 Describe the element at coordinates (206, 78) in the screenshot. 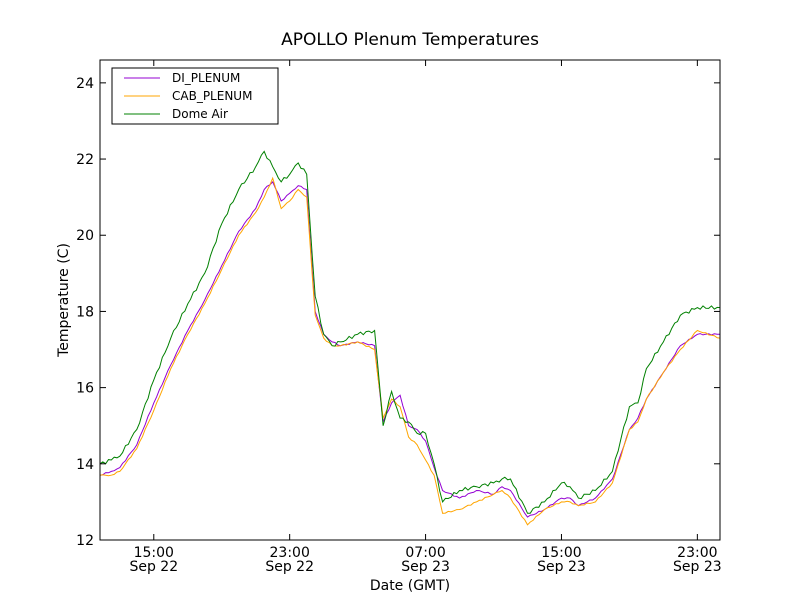

I see `legend-label: DI_PLENUM` at that location.